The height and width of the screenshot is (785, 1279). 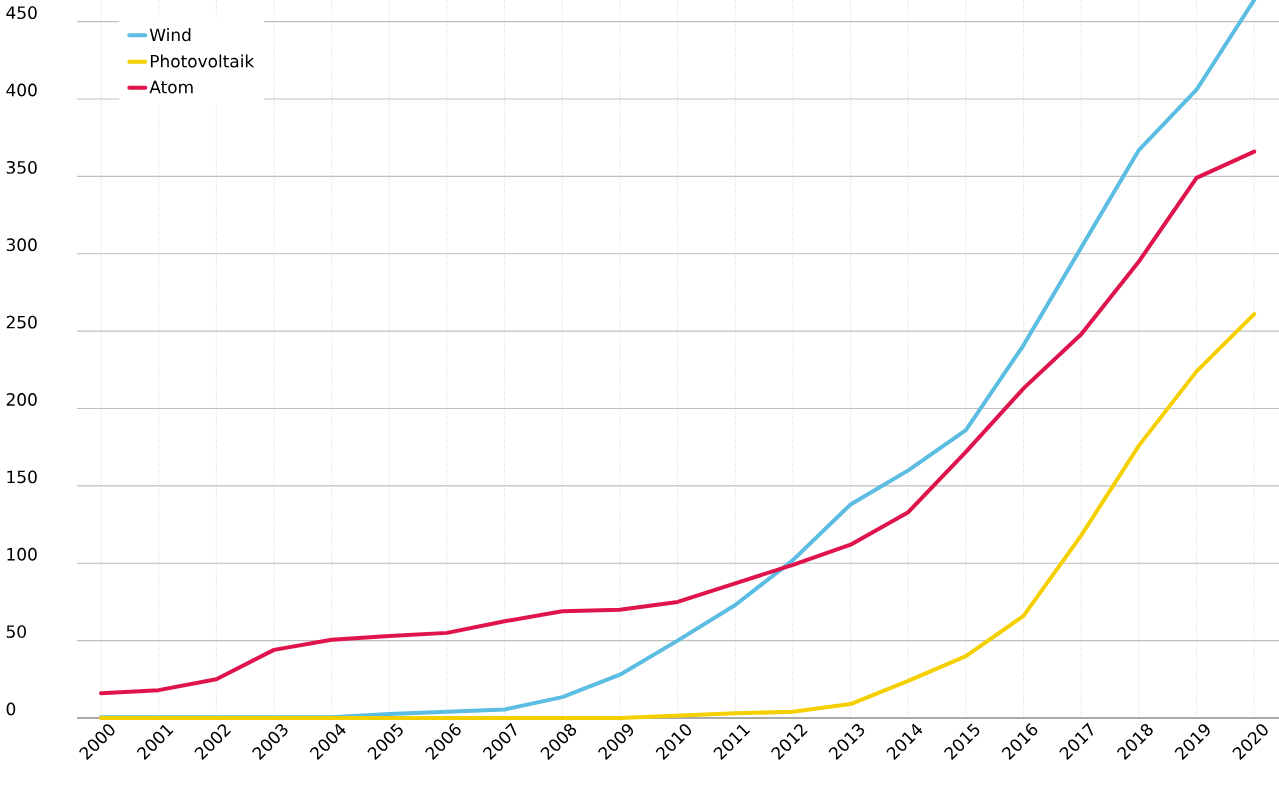 I want to click on legend-label: Wind, so click(x=170, y=35).